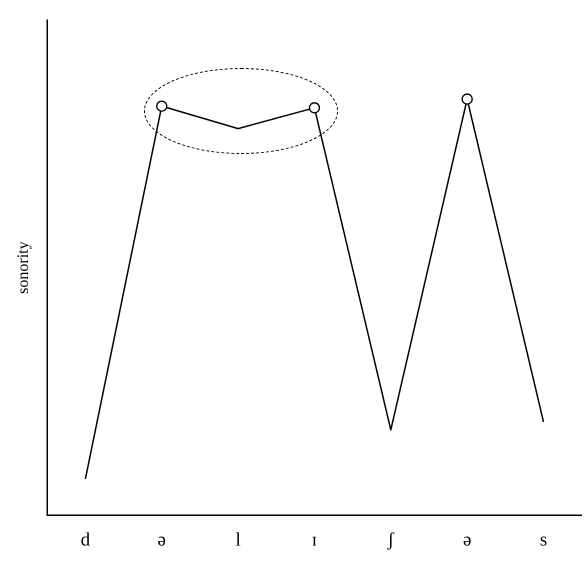 The height and width of the screenshot is (566, 588). I want to click on x-tick-label: l, so click(238, 540).